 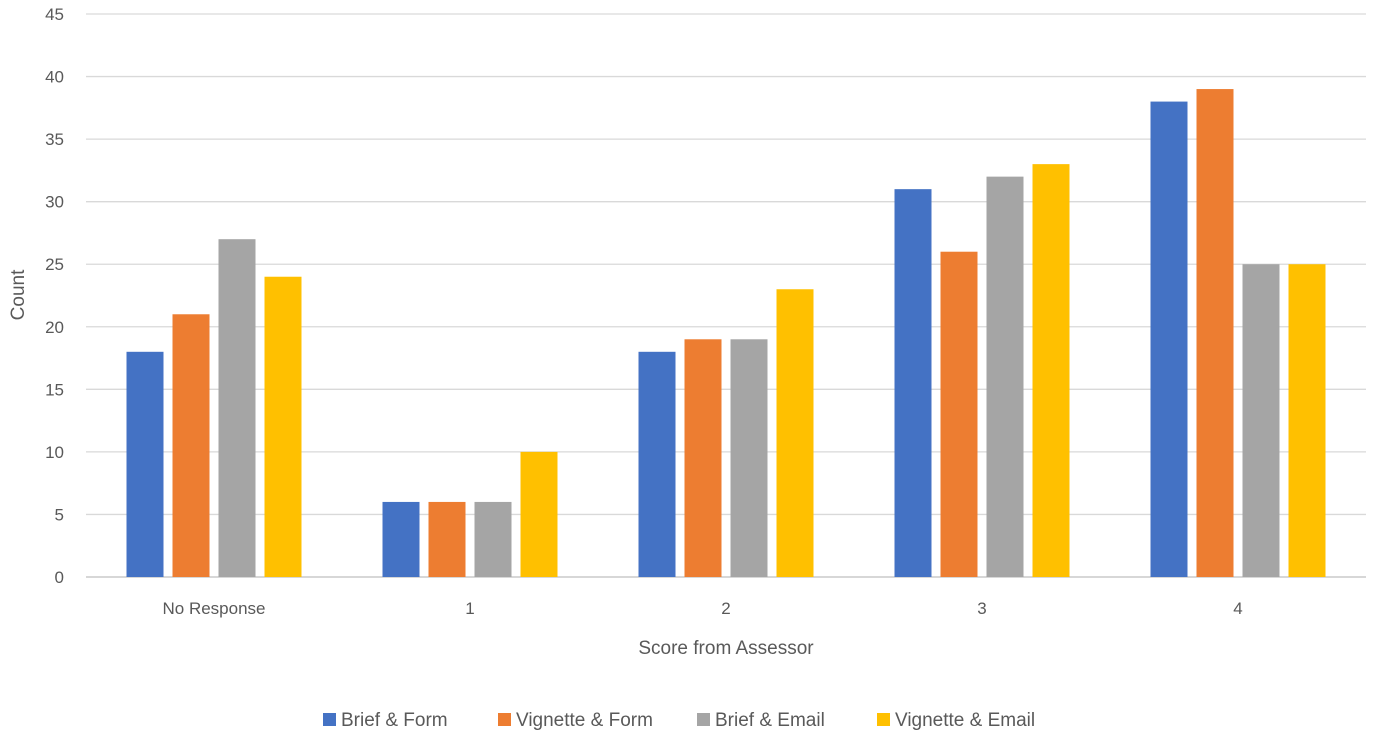 I want to click on y-tick-label: 35, so click(x=54, y=139).